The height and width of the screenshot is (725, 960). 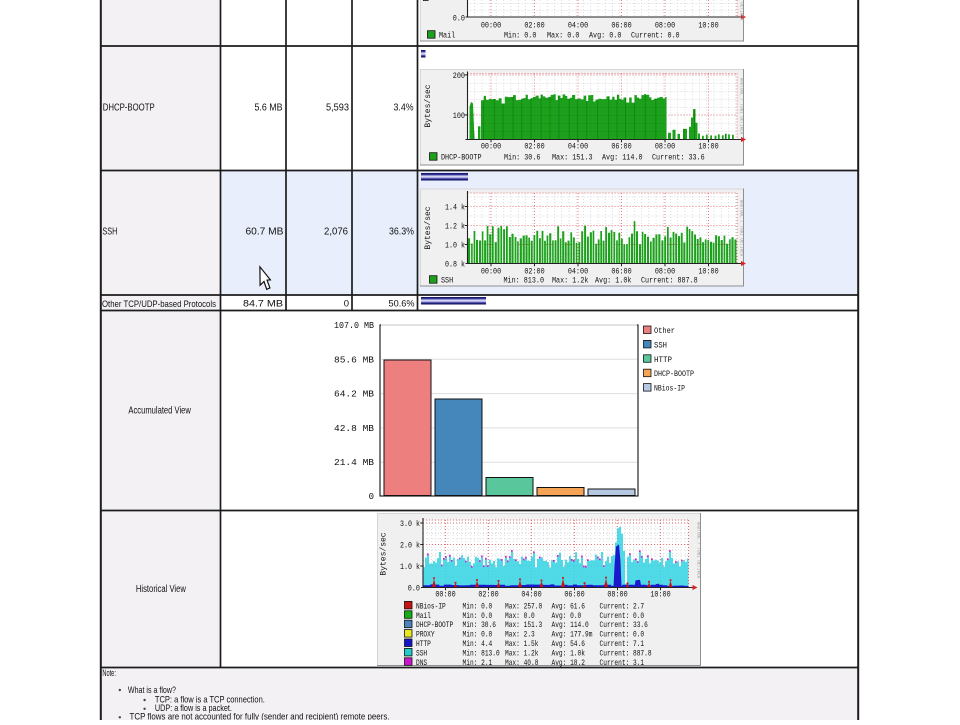 What do you see at coordinates (410, 546) in the screenshot?
I see `svg-text: 2.0 k` at bounding box center [410, 546].